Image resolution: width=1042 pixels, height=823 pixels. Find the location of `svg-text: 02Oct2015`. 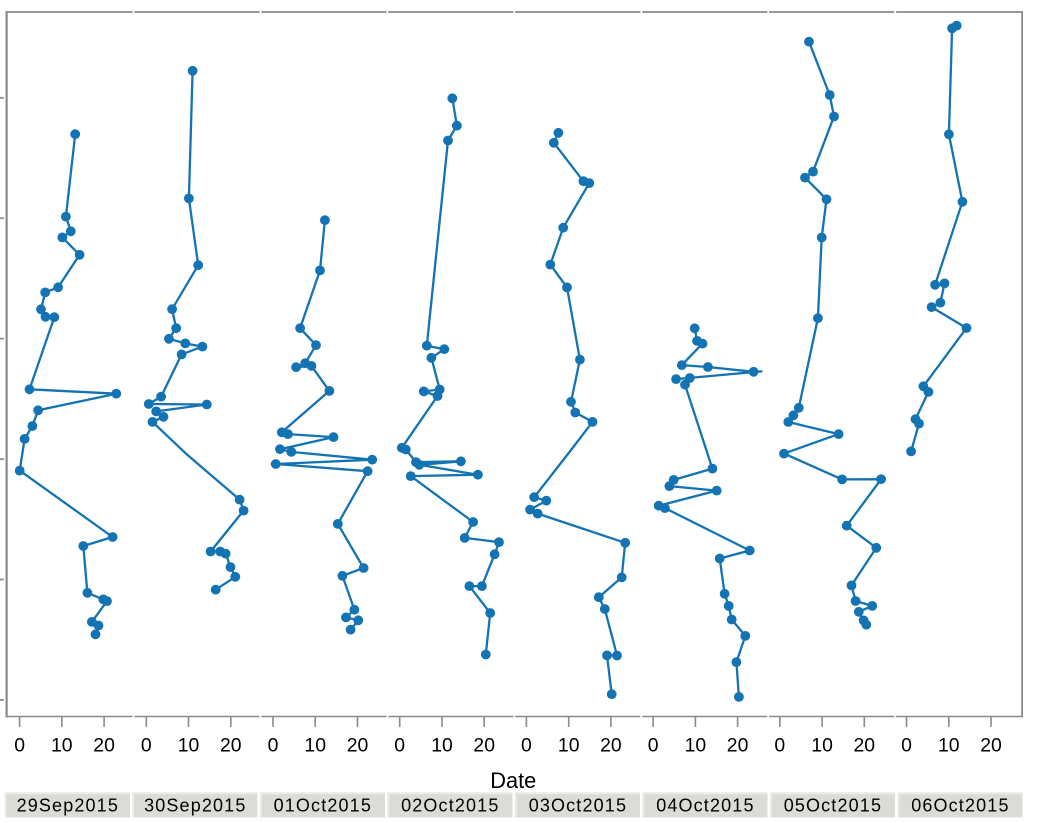

svg-text: 02Oct2015 is located at coordinates (450, 806).